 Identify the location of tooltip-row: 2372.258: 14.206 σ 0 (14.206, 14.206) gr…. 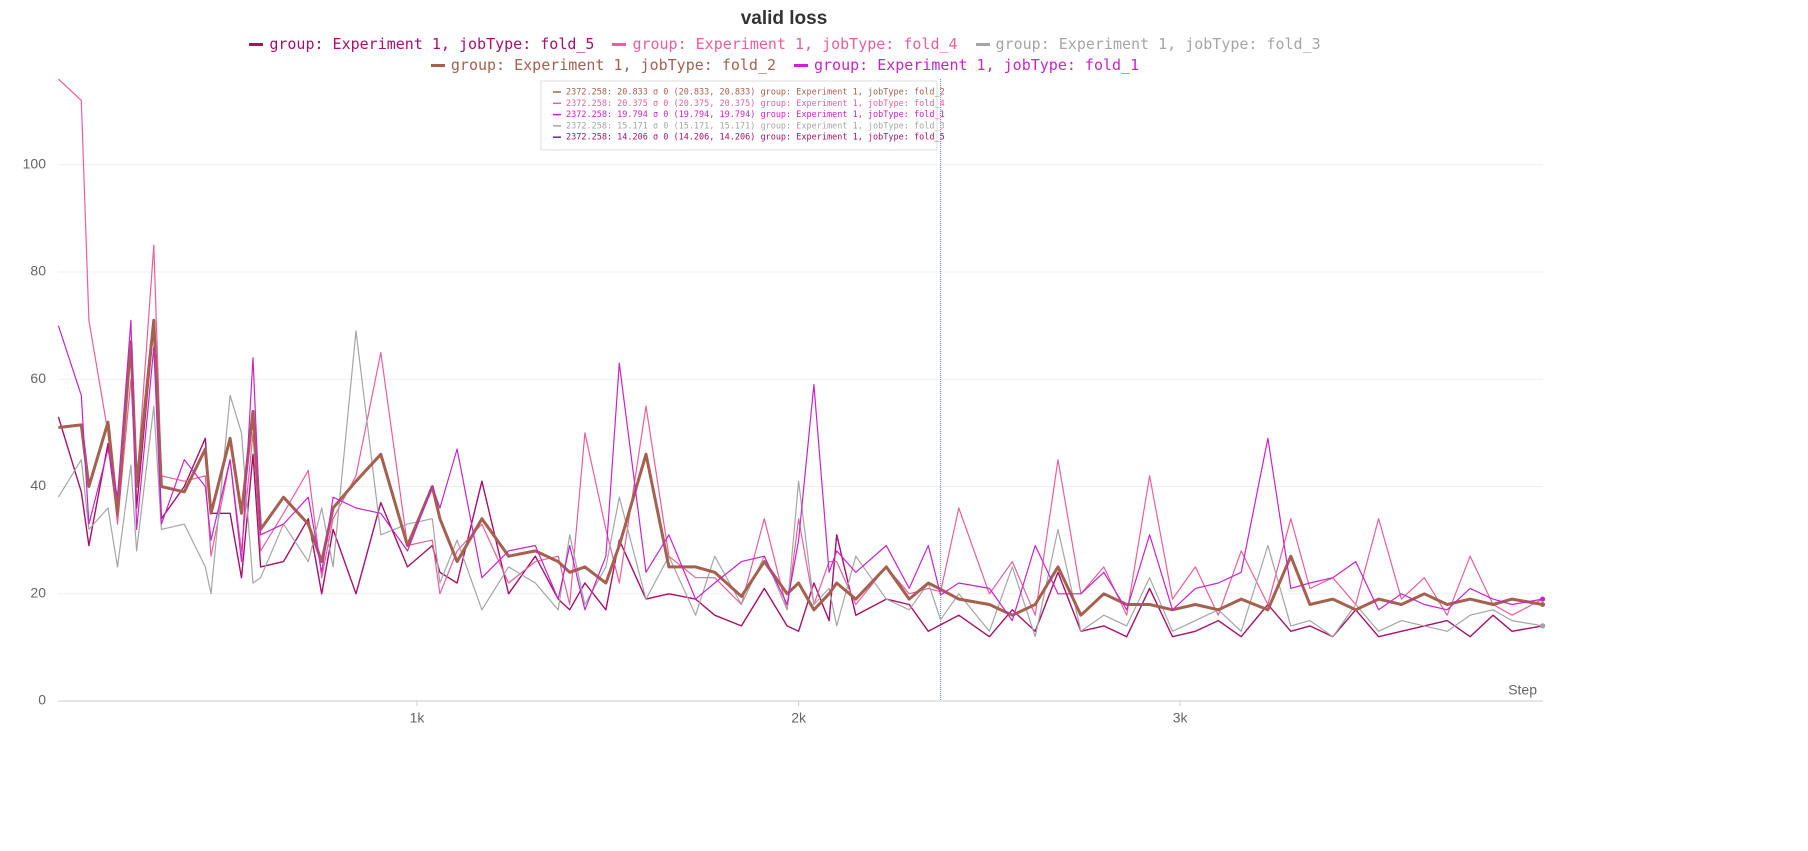
(755, 138).